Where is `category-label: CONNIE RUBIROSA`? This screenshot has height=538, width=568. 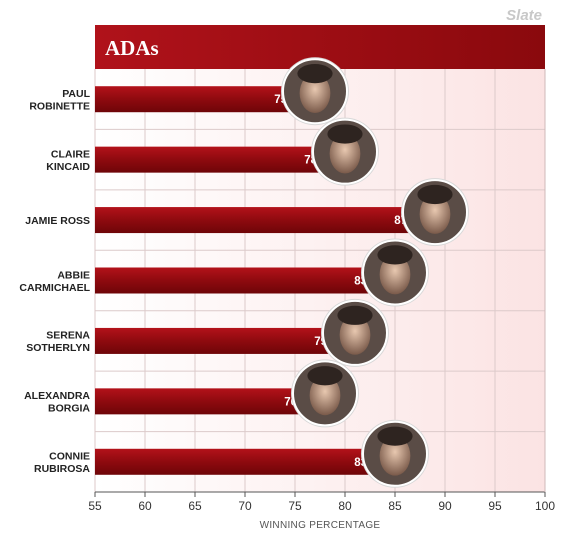
category-label: CONNIE RUBIROSA is located at coordinates (62, 463).